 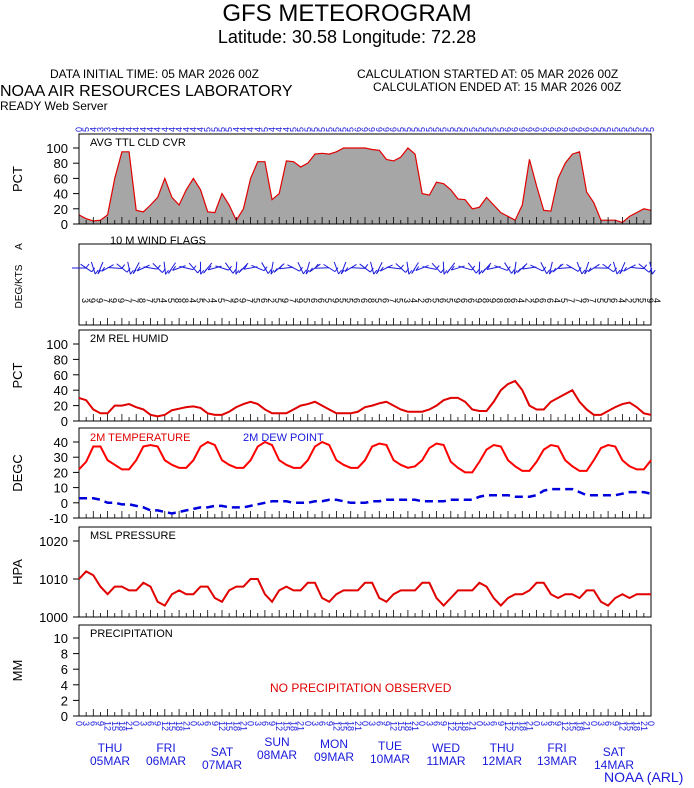 What do you see at coordinates (390, 746) in the screenshot?
I see `day-label: TUE` at bounding box center [390, 746].